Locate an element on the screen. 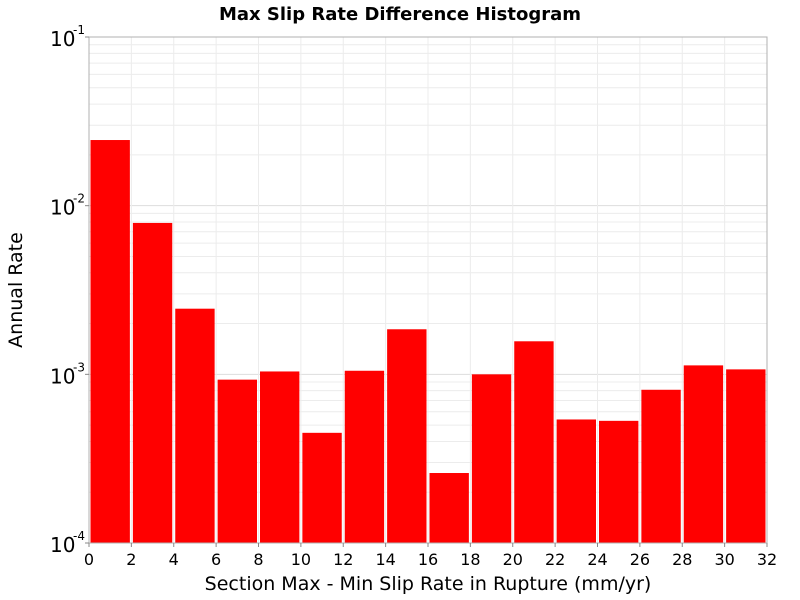 The height and width of the screenshot is (600, 800). x-tick-label: 8 is located at coordinates (258, 559).